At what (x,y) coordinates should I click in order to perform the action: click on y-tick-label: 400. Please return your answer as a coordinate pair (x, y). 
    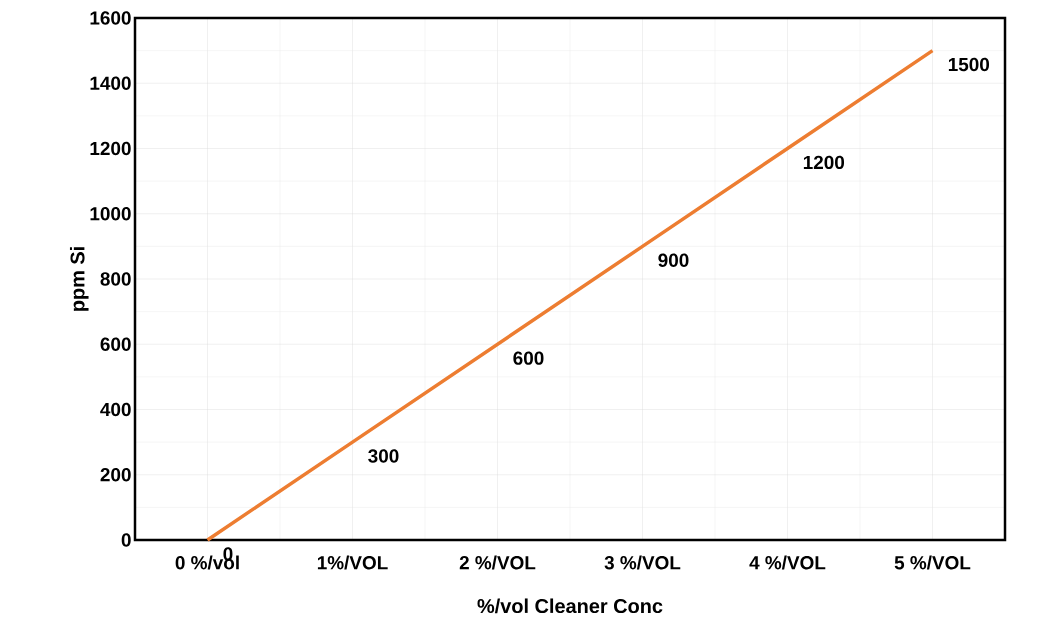
    Looking at the image, I should click on (115, 409).